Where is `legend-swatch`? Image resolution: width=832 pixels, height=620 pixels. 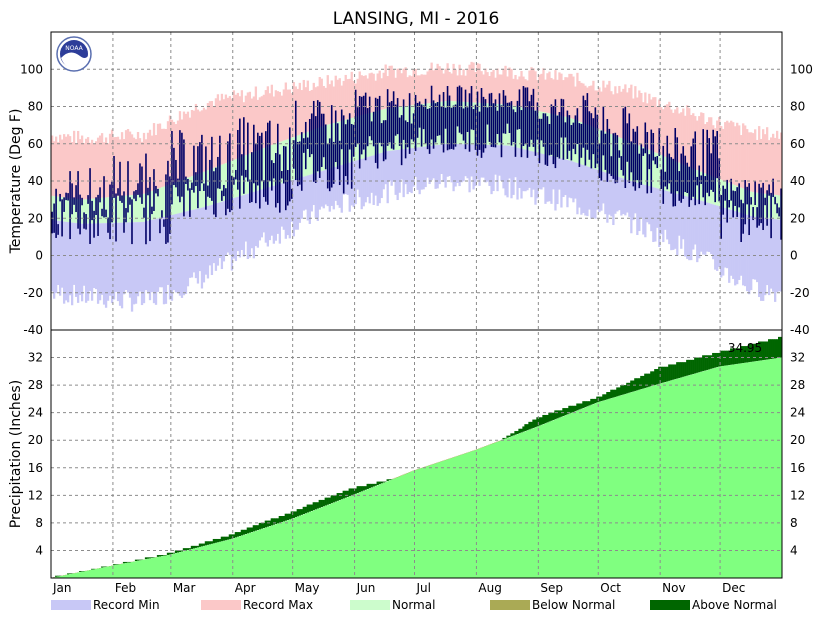
legend-swatch is located at coordinates (370, 605).